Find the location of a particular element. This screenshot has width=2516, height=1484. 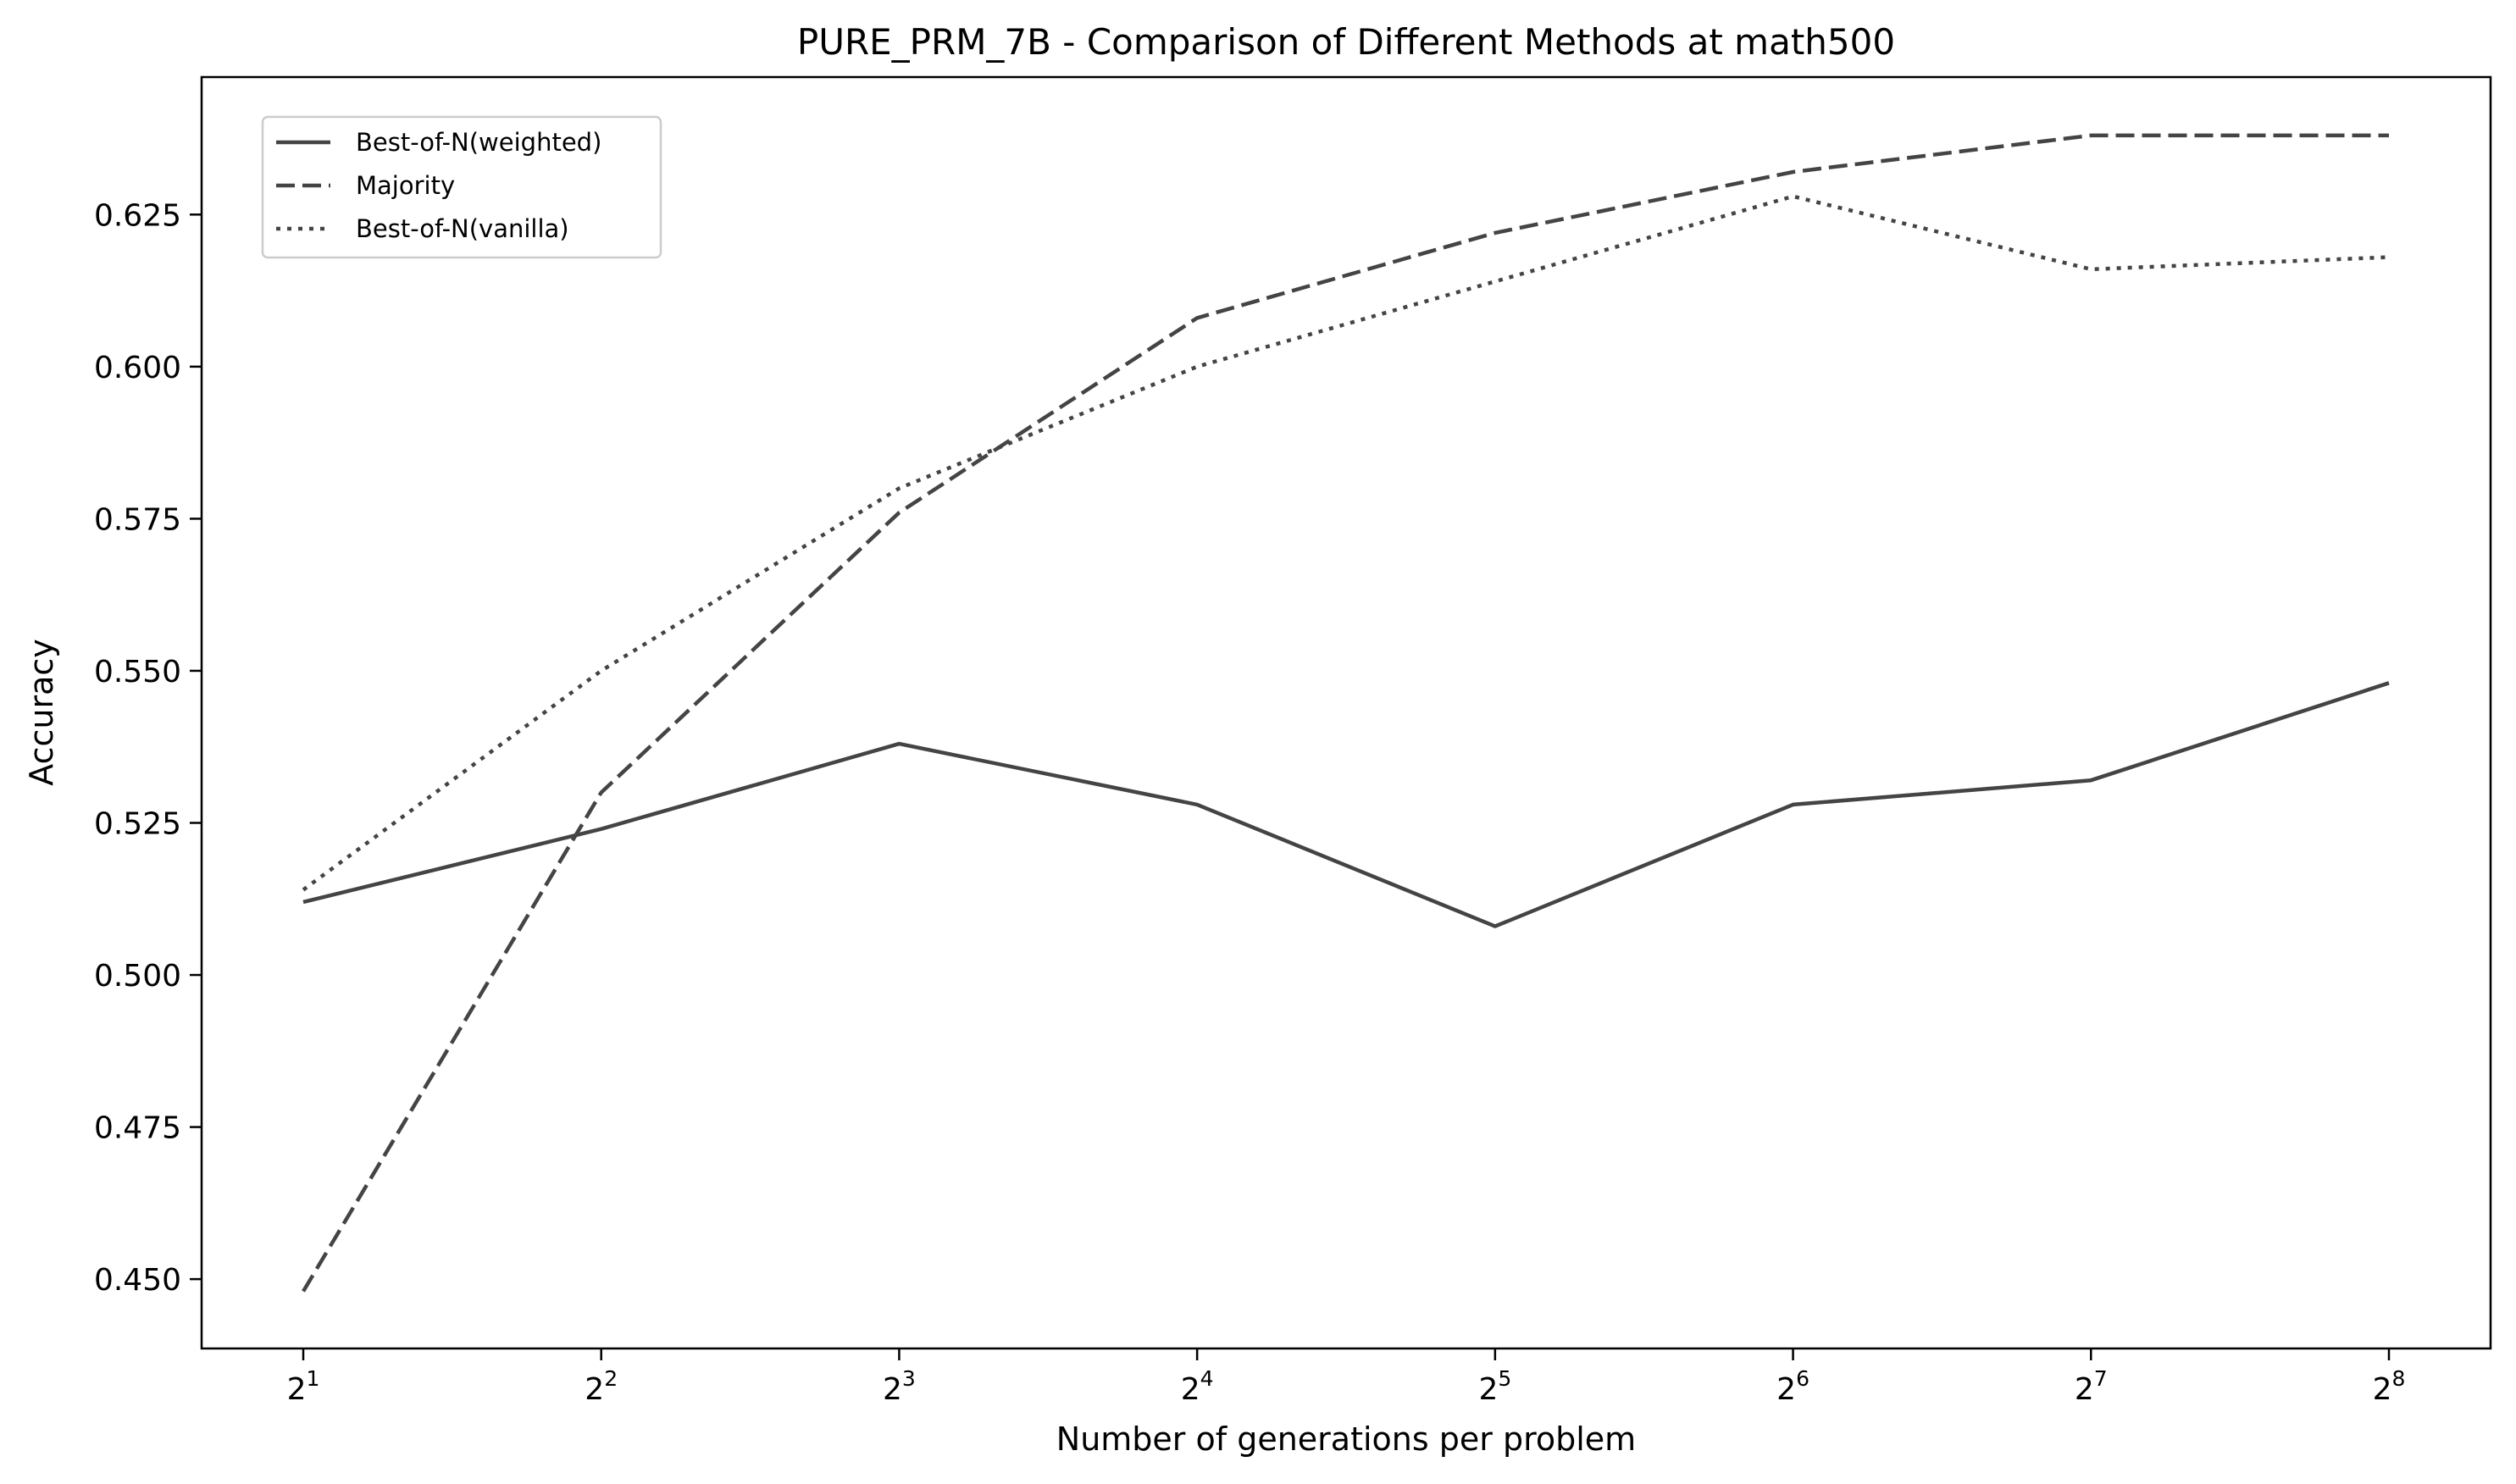

x-tick-exponent-0: 1 is located at coordinates (313, 1378).